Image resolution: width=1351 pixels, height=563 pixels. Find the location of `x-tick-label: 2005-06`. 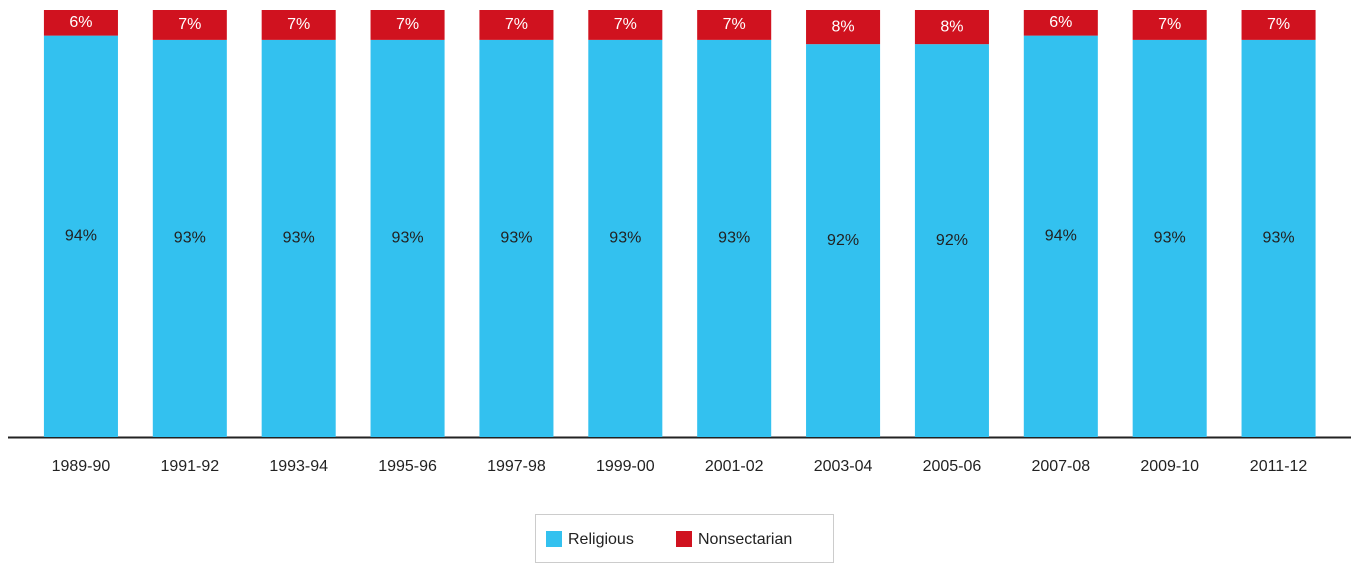

x-tick-label: 2005-06 is located at coordinates (952, 466).